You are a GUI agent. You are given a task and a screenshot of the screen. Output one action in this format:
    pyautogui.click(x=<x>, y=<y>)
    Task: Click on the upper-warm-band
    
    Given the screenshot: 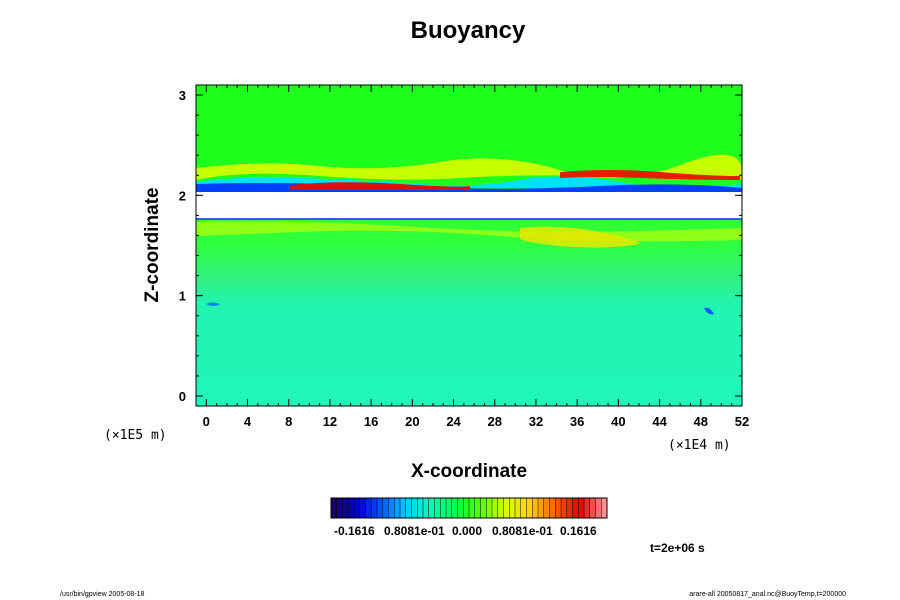 What is the action you would take?
    pyautogui.click(x=469, y=167)
    